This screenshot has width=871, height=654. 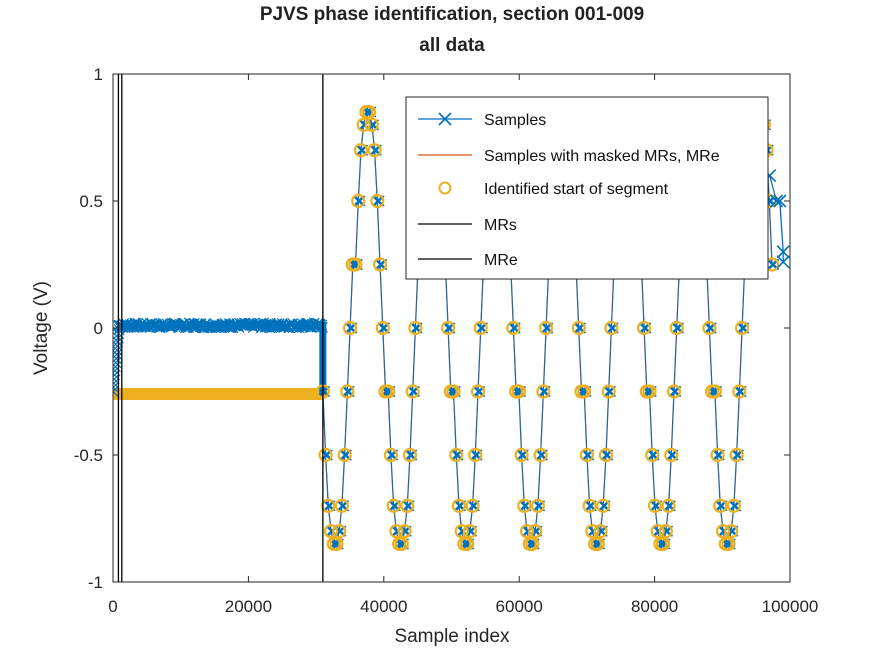 What do you see at coordinates (383, 606) in the screenshot?
I see `x-tick-label: 40000` at bounding box center [383, 606].